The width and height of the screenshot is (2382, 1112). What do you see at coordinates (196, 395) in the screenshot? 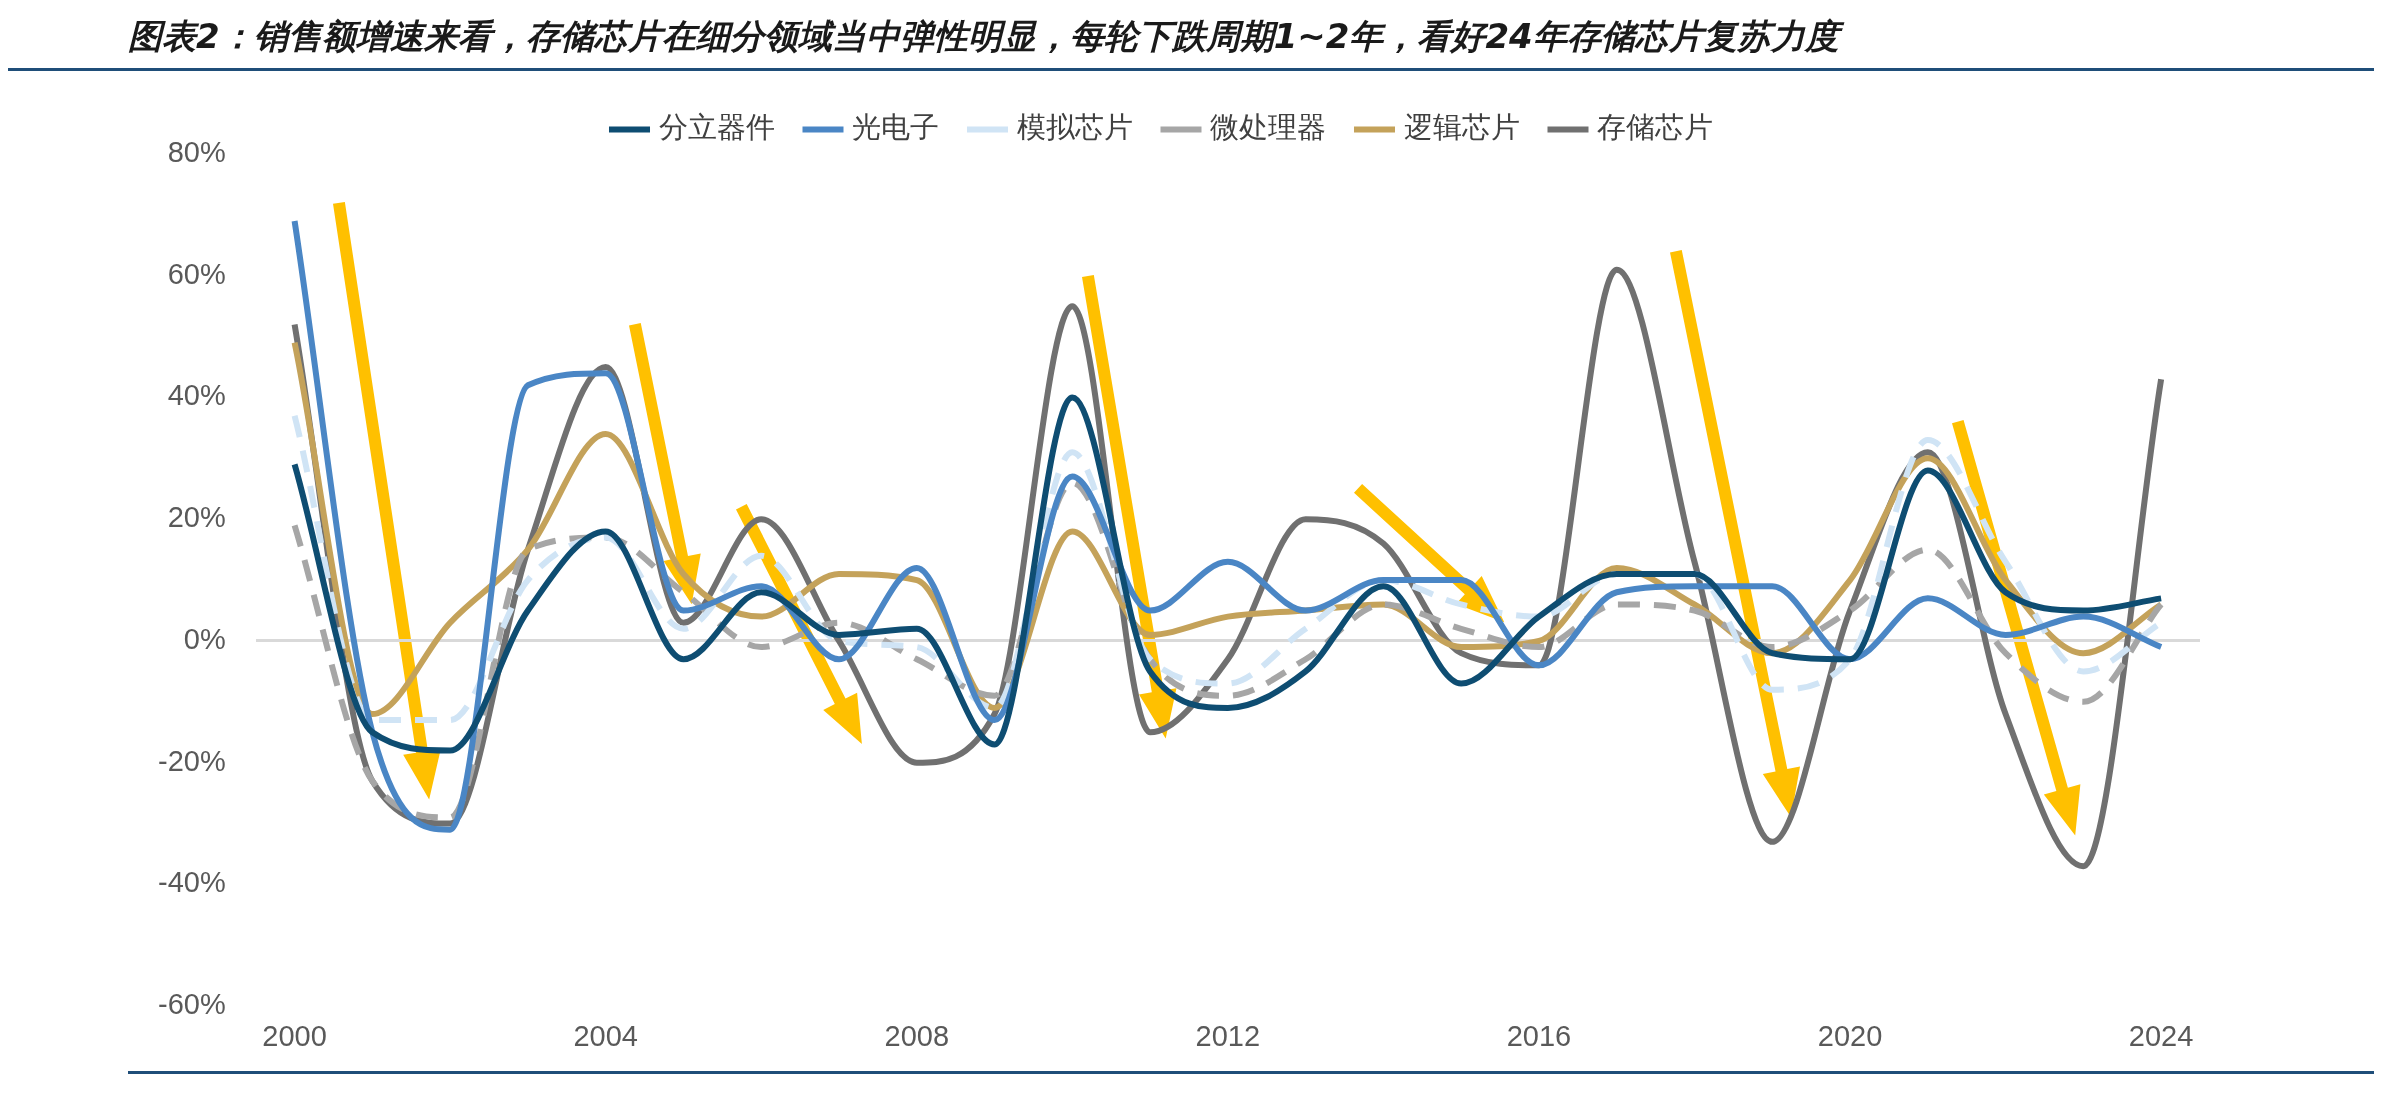
I see `y-tick-label: 40%` at bounding box center [196, 395].